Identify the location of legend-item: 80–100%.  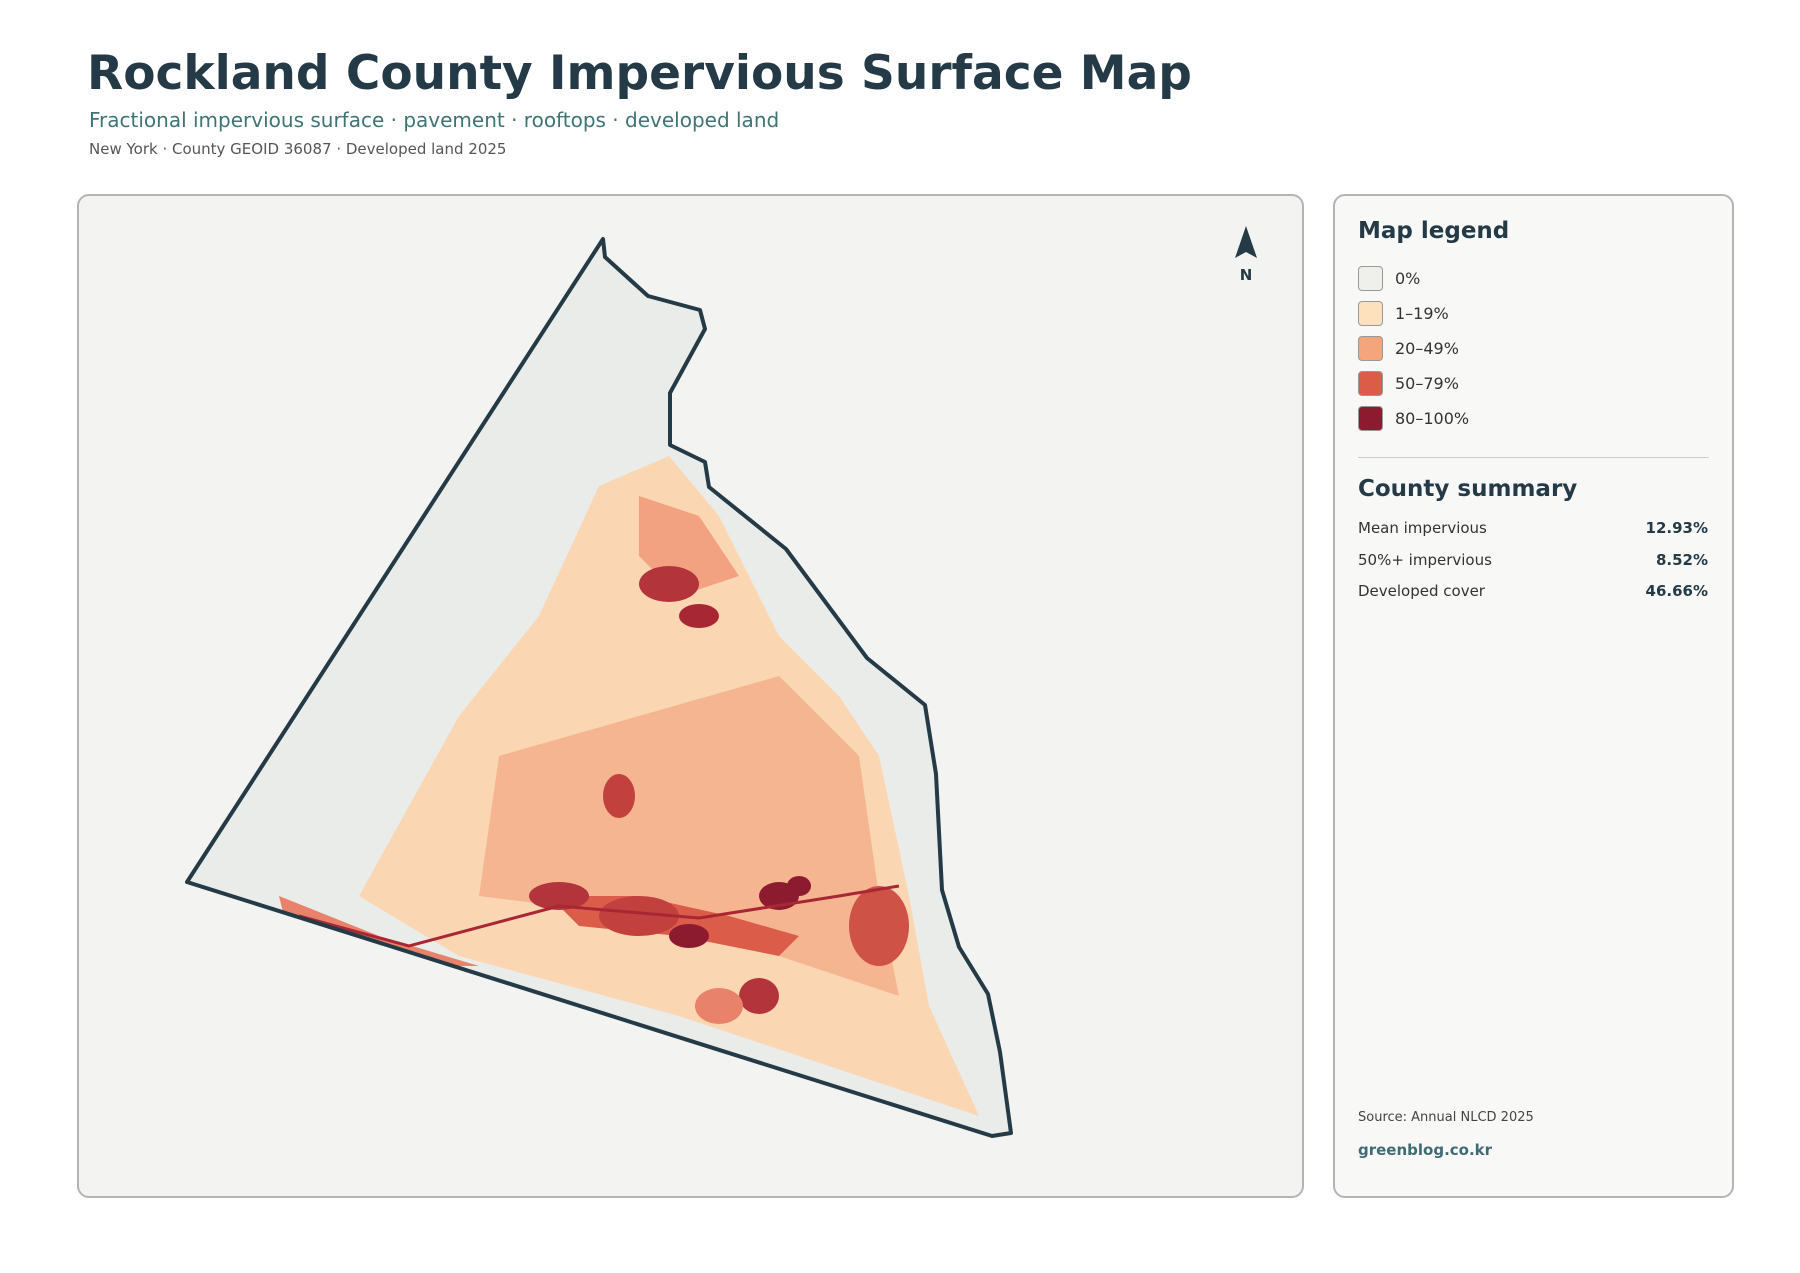
(1413, 418).